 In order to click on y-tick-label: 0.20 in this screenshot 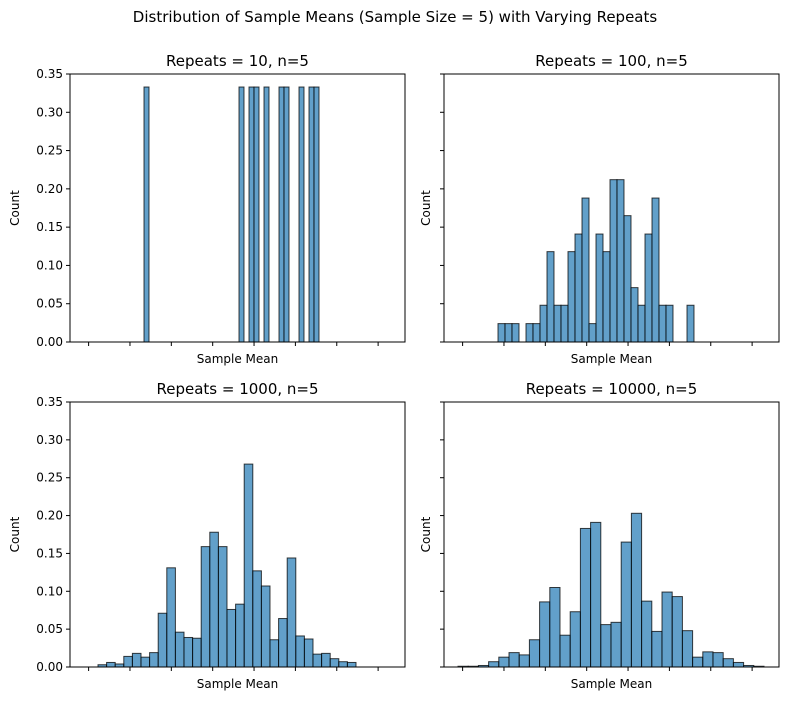, I will do `click(49, 189)`.